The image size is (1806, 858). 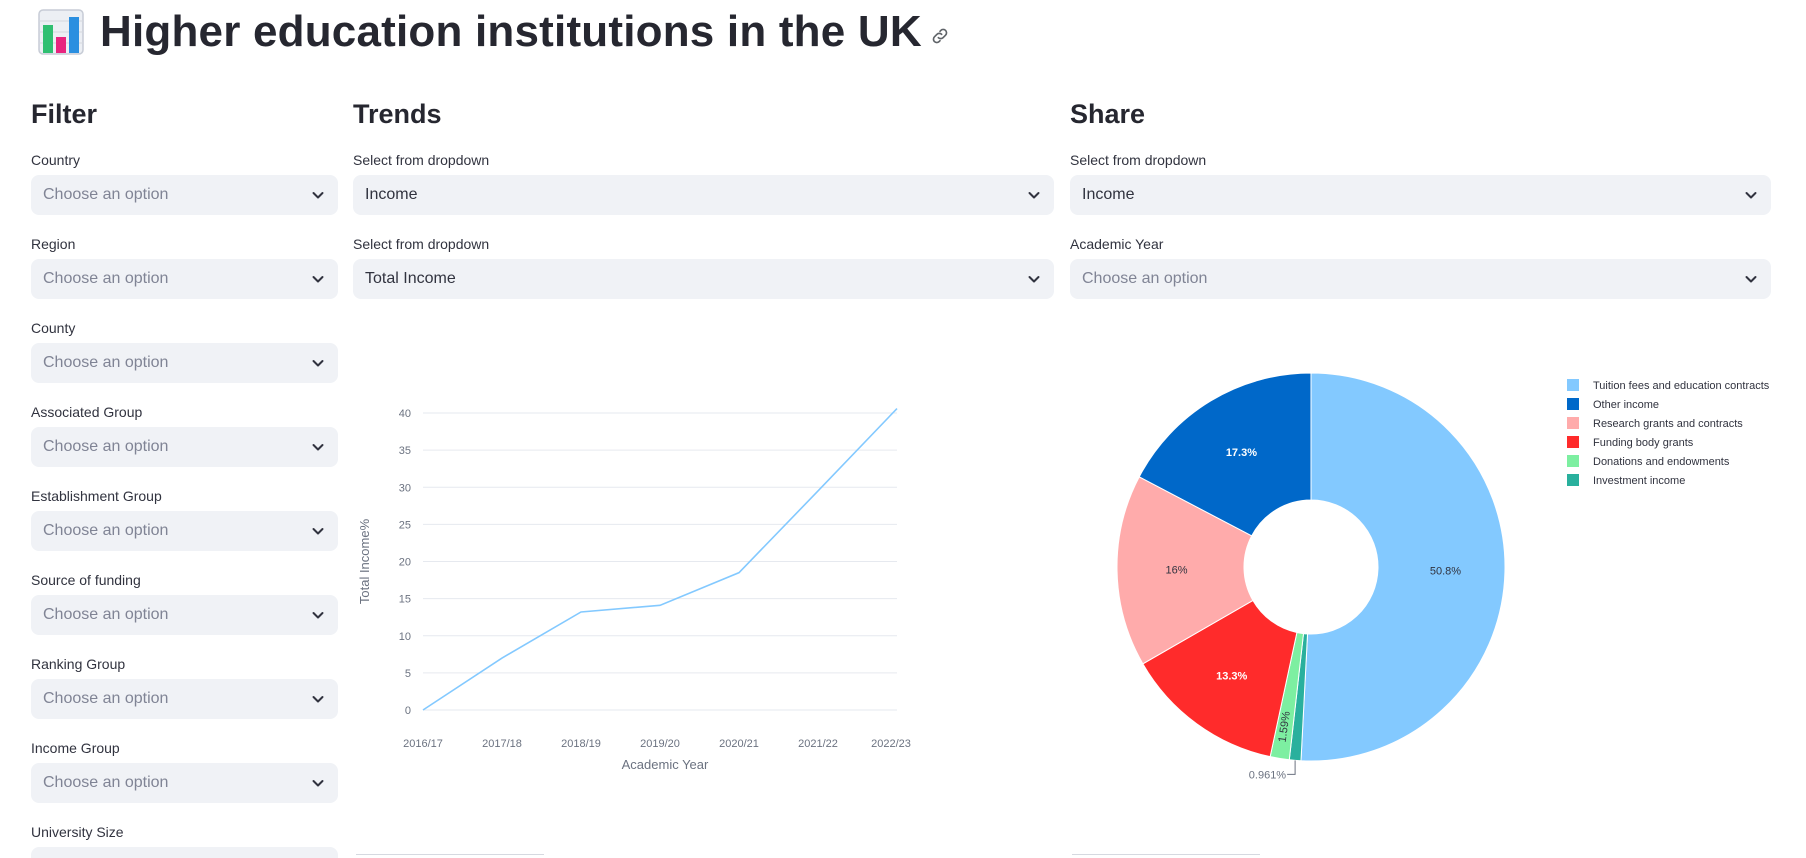 What do you see at coordinates (1285, 726) in the screenshot?
I see `slice-label: 1.59%` at bounding box center [1285, 726].